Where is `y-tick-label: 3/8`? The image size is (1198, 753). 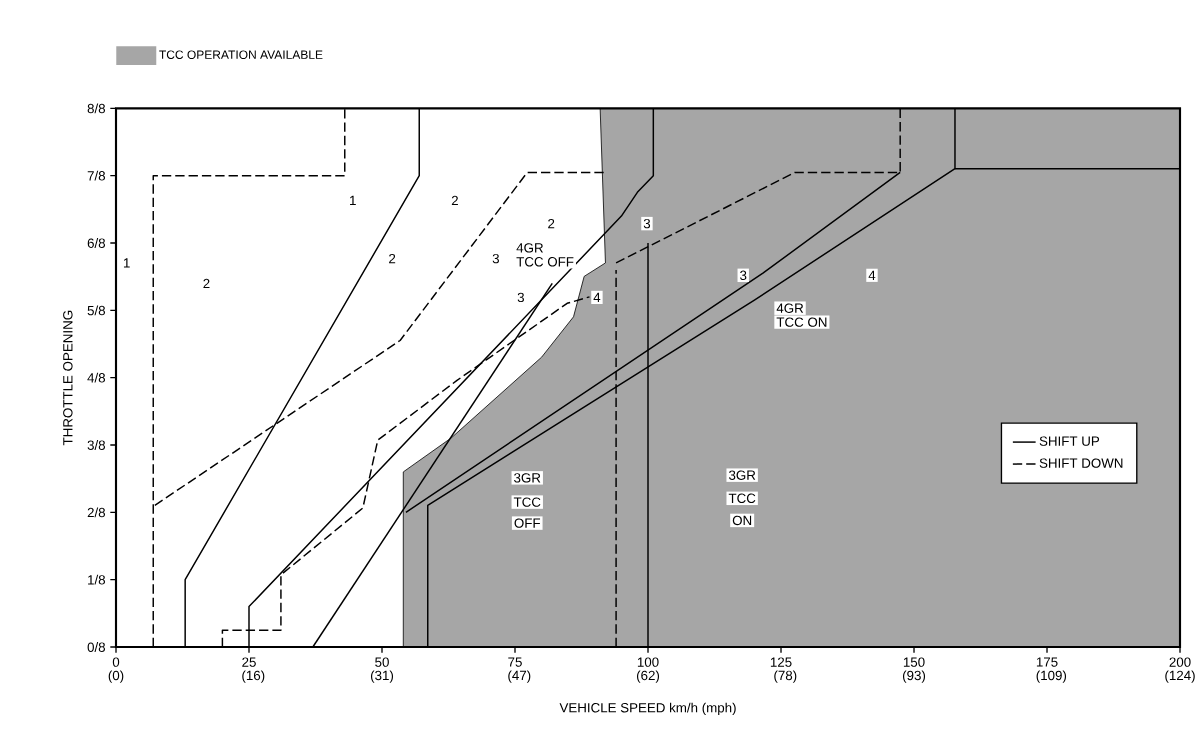 y-tick-label: 3/8 is located at coordinates (96, 445).